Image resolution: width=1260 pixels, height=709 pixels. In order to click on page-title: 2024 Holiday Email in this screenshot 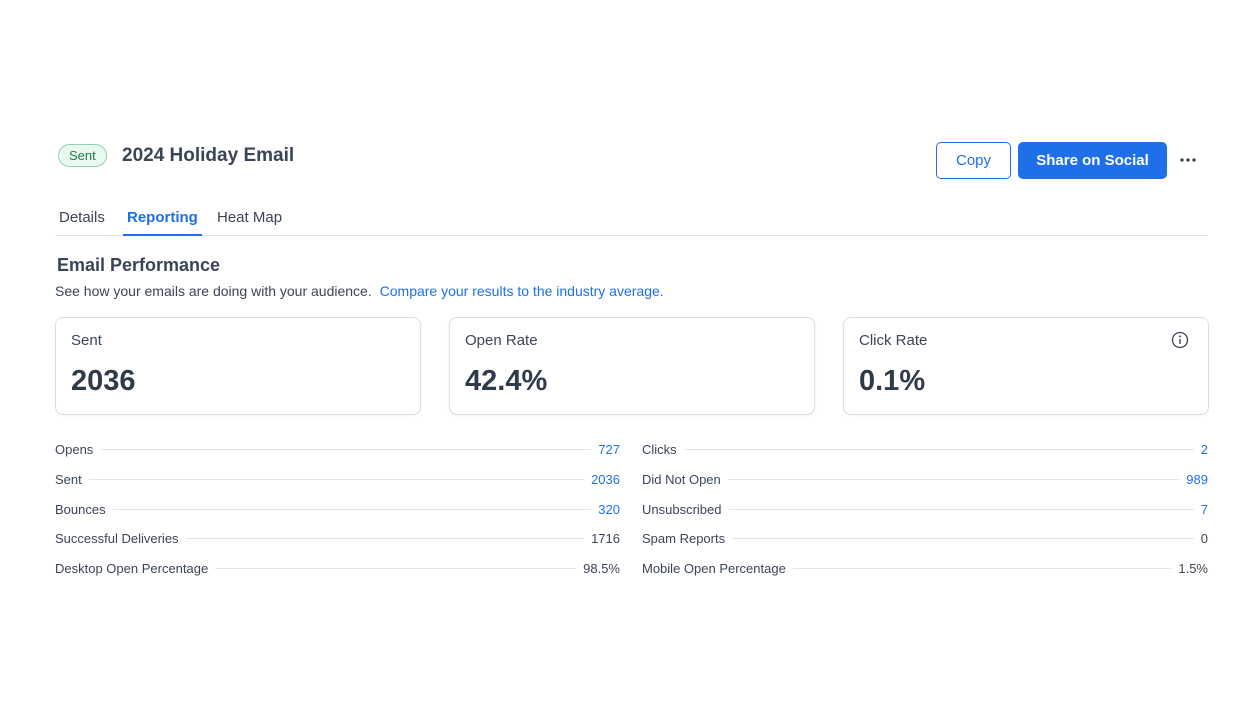, I will do `click(208, 156)`.